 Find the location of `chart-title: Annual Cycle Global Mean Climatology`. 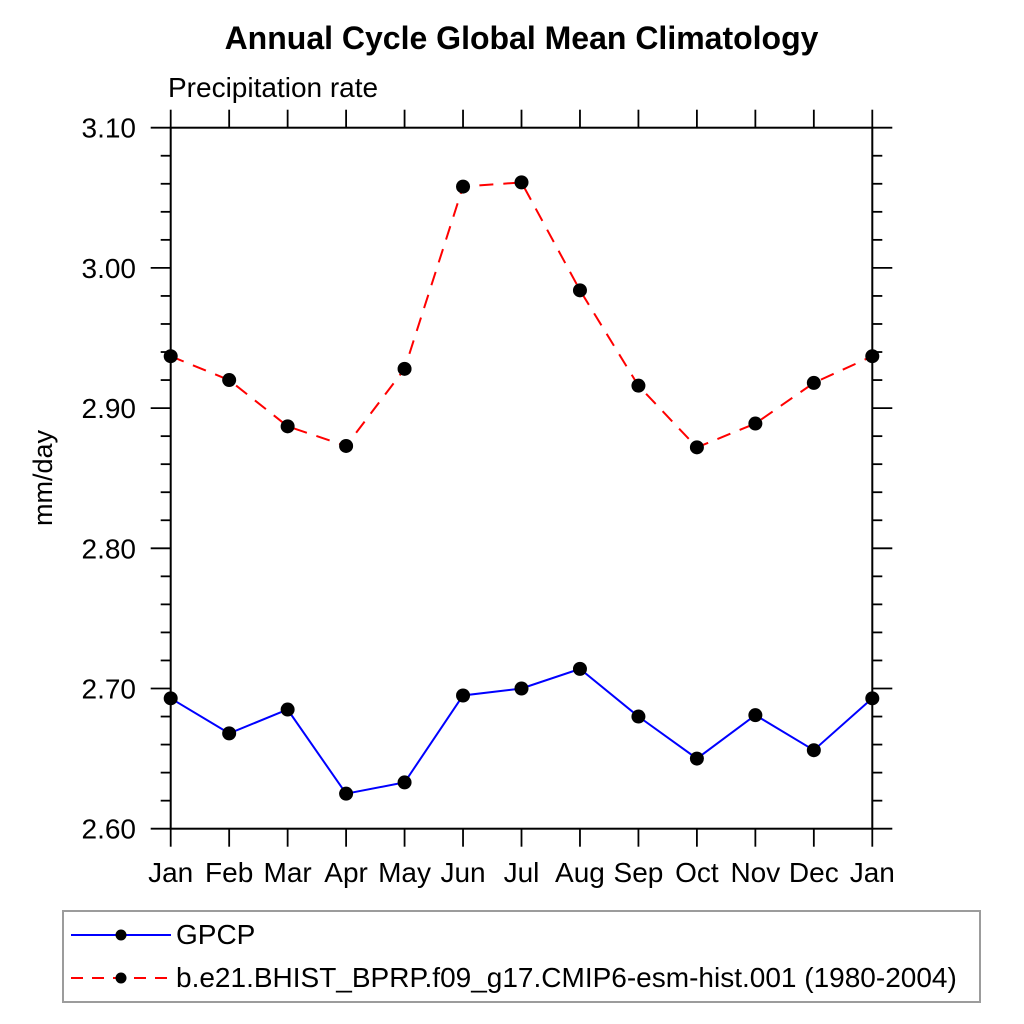

chart-title: Annual Cycle Global Mean Climatology is located at coordinates (521, 38).